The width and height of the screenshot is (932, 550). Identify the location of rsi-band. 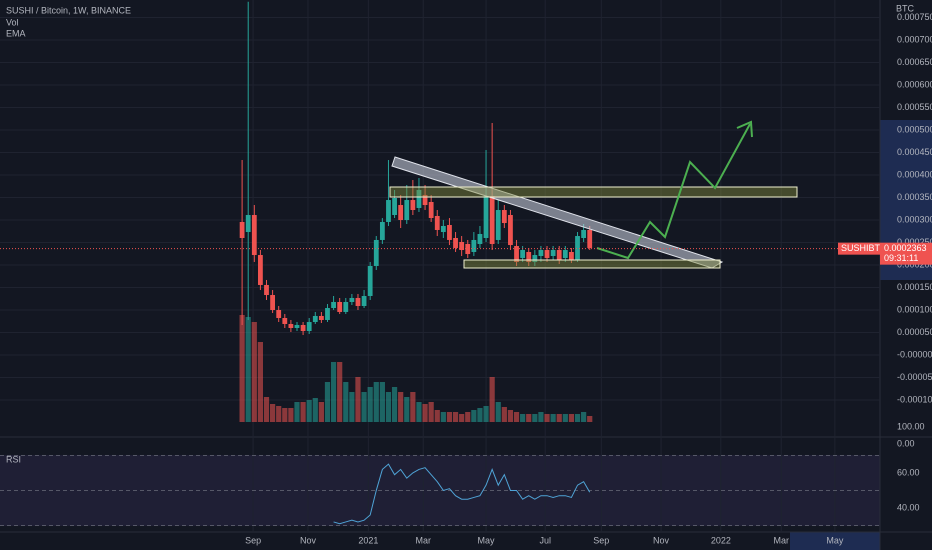
(440, 490).